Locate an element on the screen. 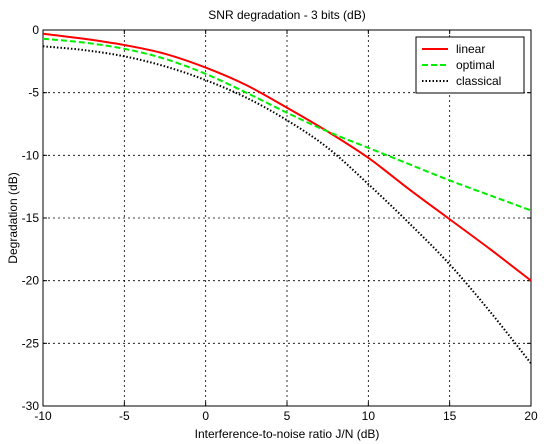 This screenshot has height=444, width=546. legend: linear optimal classical is located at coordinates (470, 65).